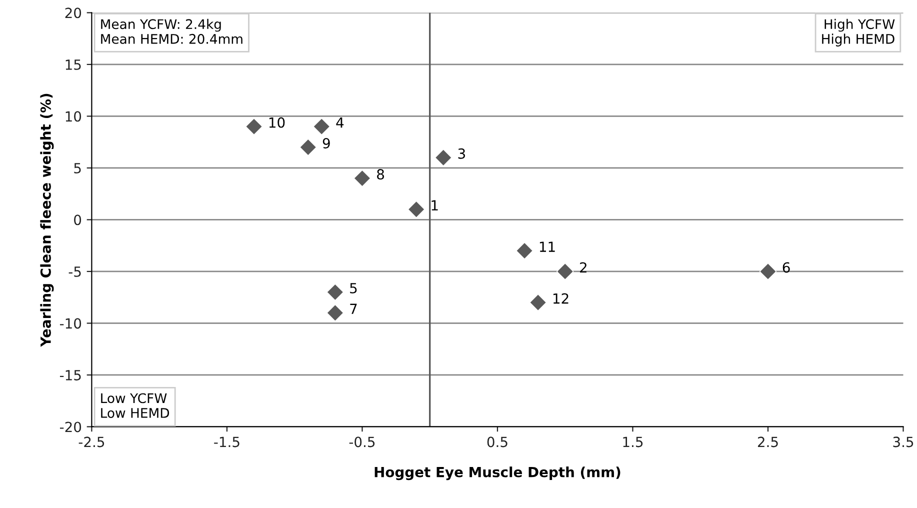  What do you see at coordinates (768, 442) in the screenshot?
I see `x-tick-label: 2.5` at bounding box center [768, 442].